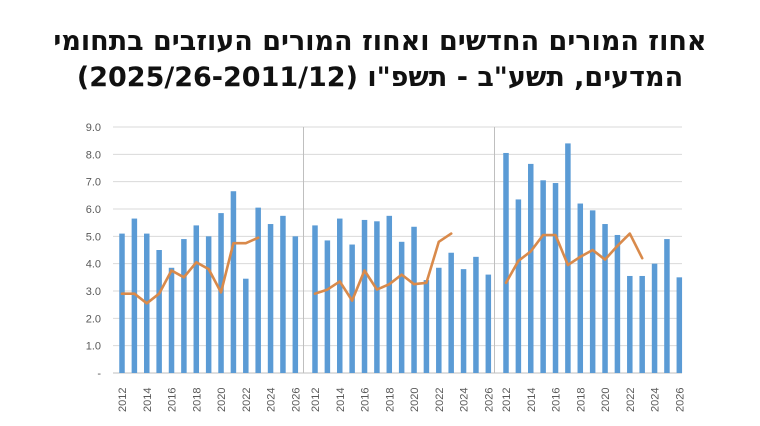 Image resolution: width=760 pixels, height=426 pixels. I want to click on y-tick-label: 7.0, so click(93, 183).